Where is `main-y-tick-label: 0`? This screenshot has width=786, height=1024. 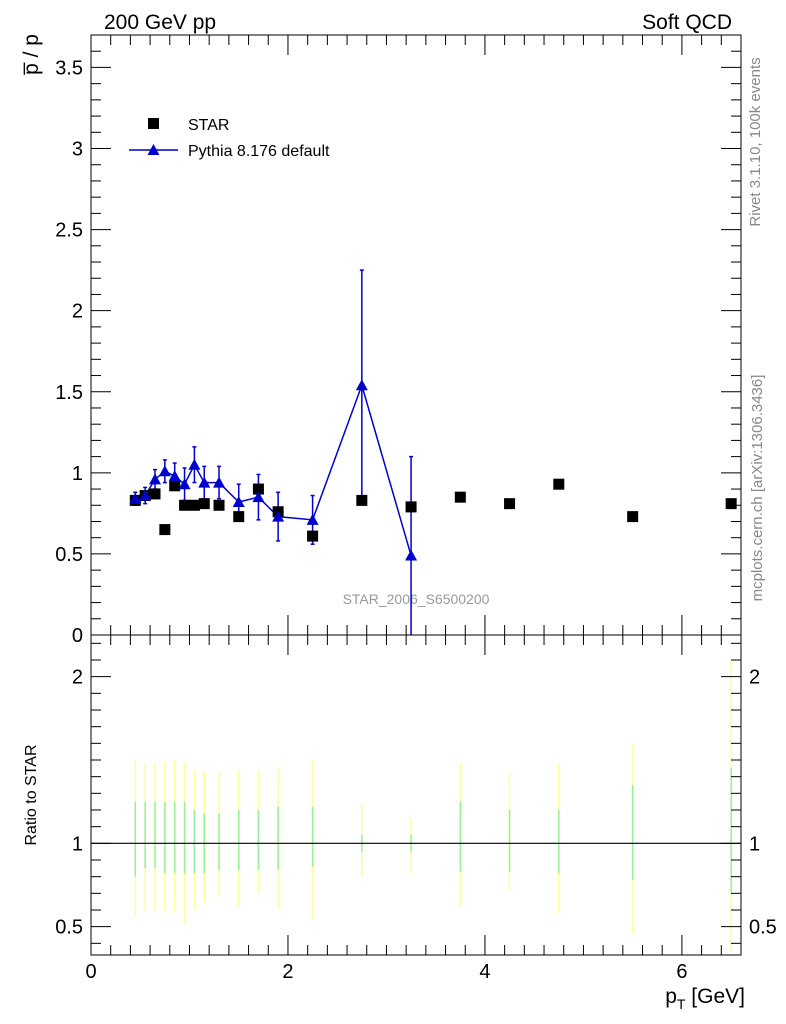 main-y-tick-label: 0 is located at coordinates (77, 636).